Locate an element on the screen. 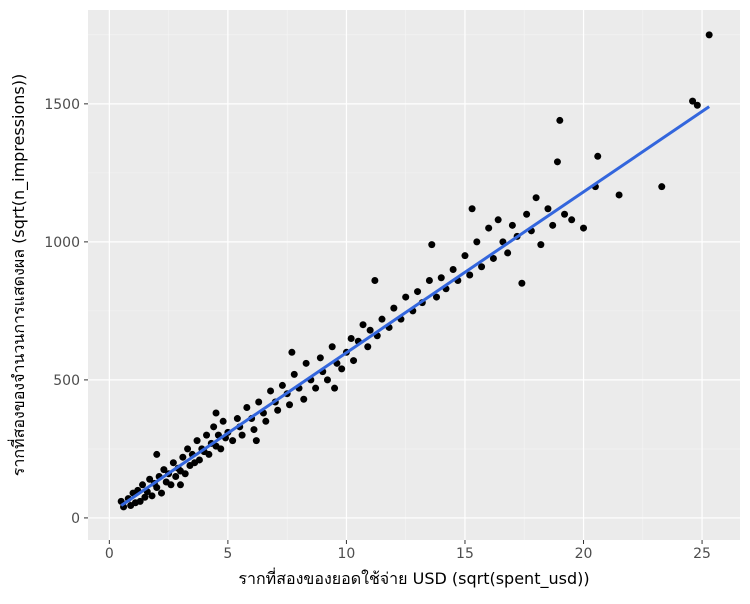 The image size is (750, 604). x-tick-label: 15 is located at coordinates (465, 554).